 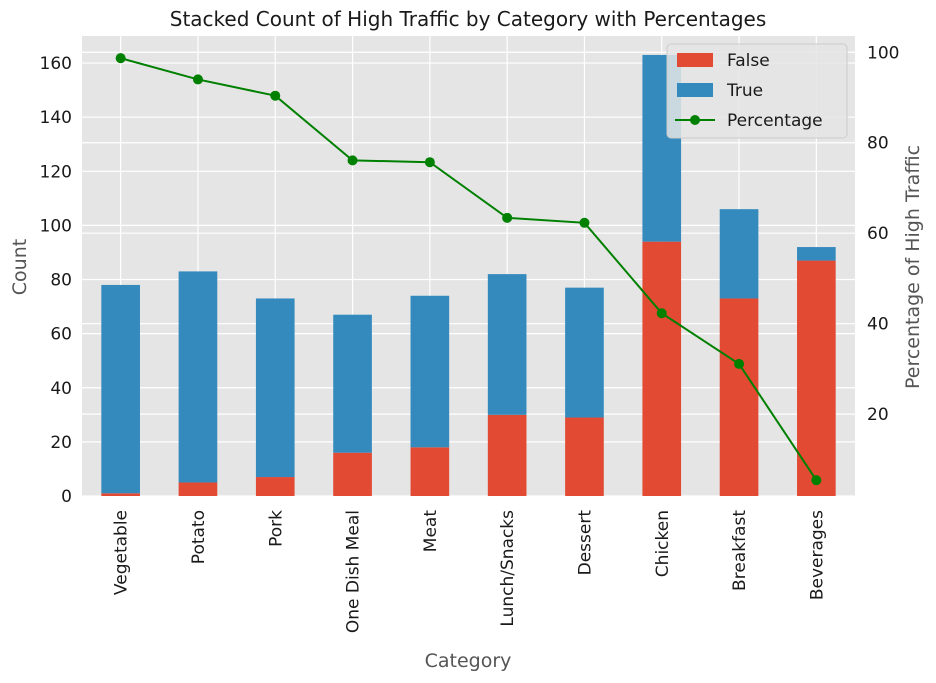 I want to click on y-tick-label: 80, so click(x=61, y=281).